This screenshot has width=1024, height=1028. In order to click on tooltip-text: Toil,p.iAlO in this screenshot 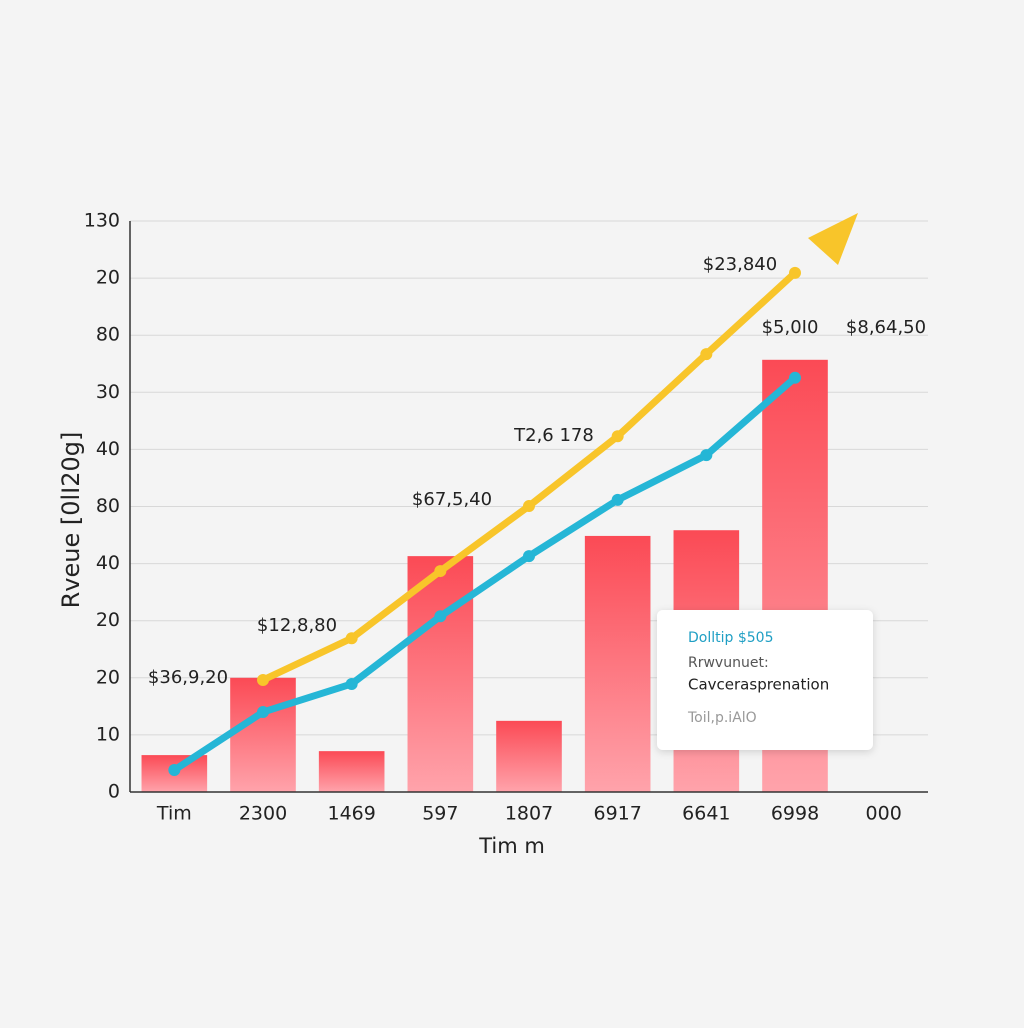, I will do `click(722, 718)`.